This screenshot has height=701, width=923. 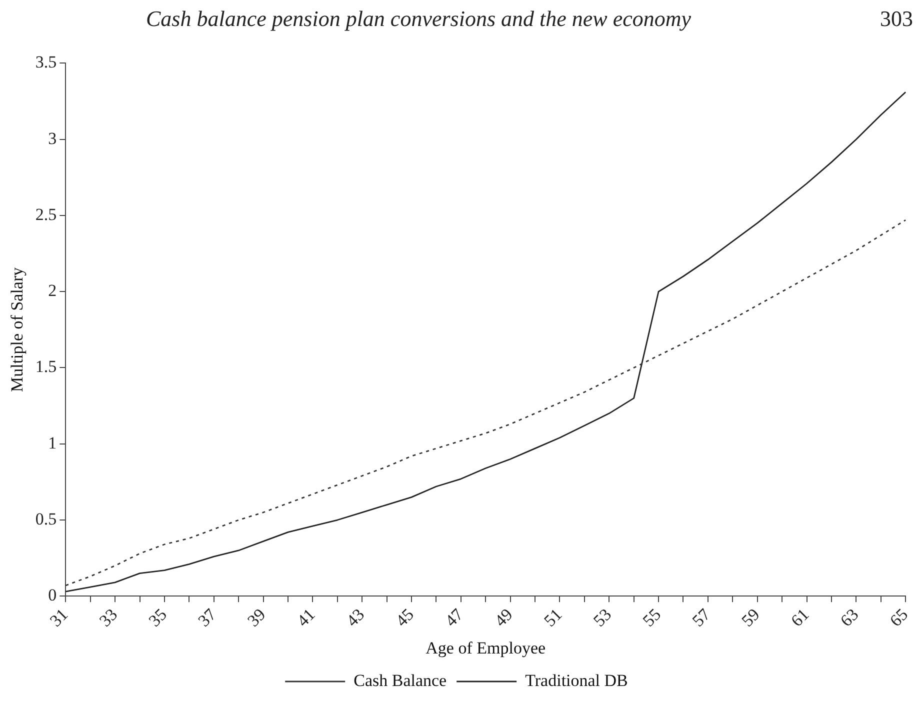 What do you see at coordinates (503, 617) in the screenshot?
I see `x-tick-label: 49` at bounding box center [503, 617].